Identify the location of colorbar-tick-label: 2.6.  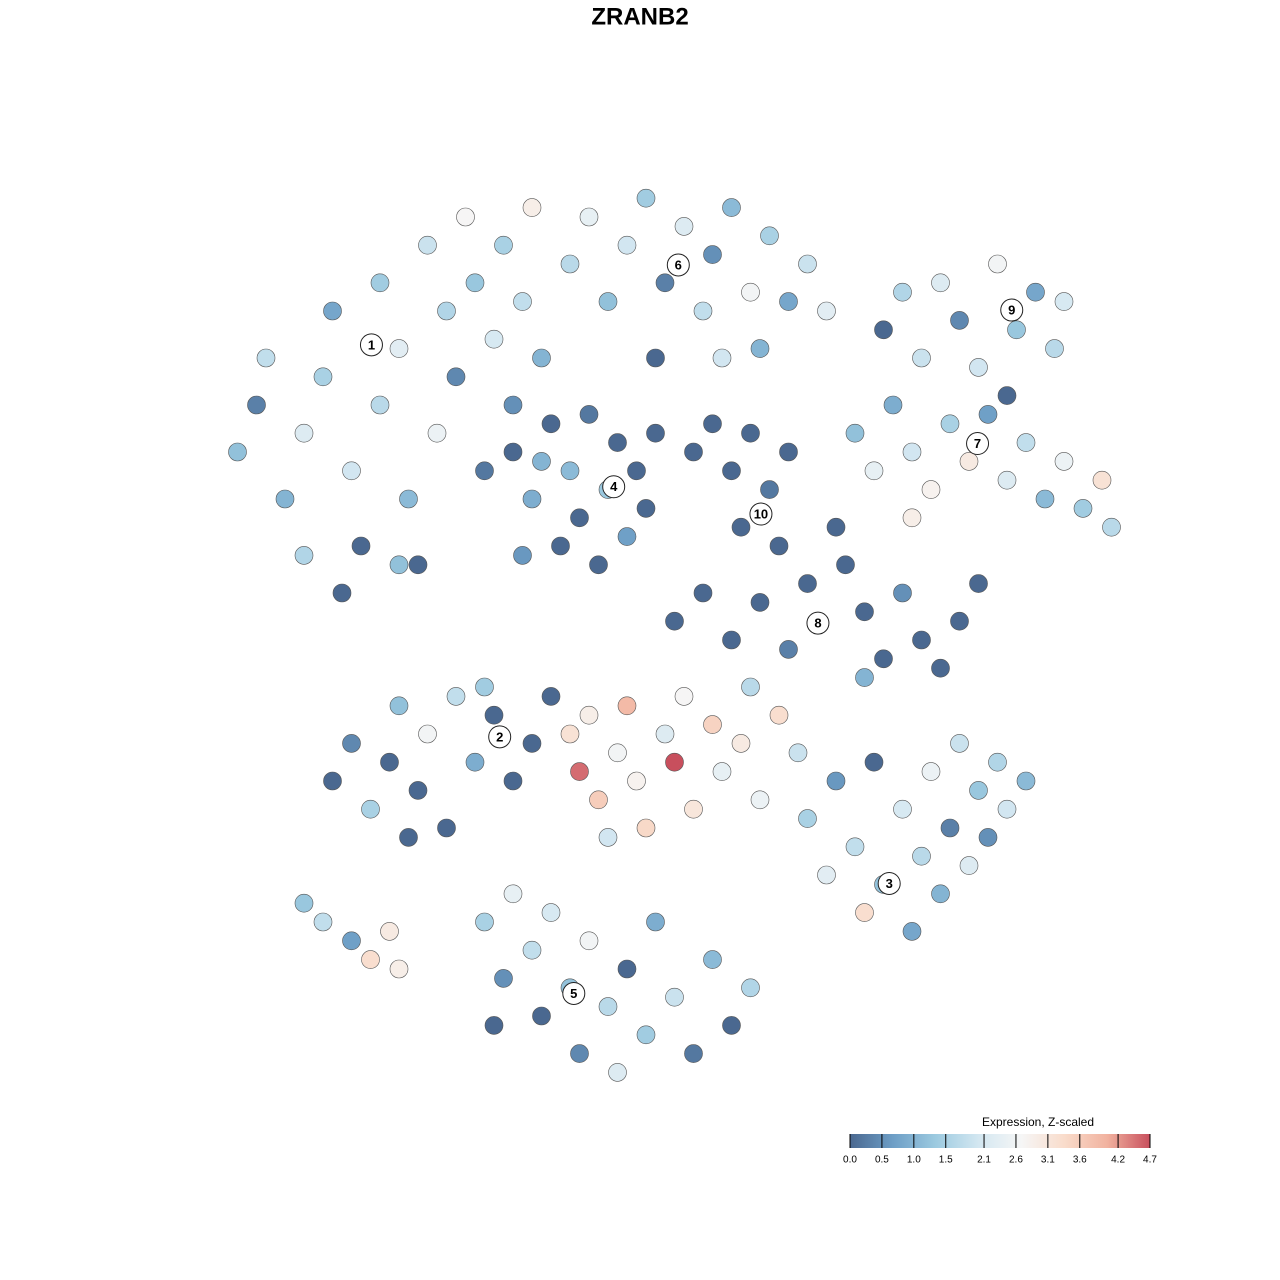
(1016, 1160).